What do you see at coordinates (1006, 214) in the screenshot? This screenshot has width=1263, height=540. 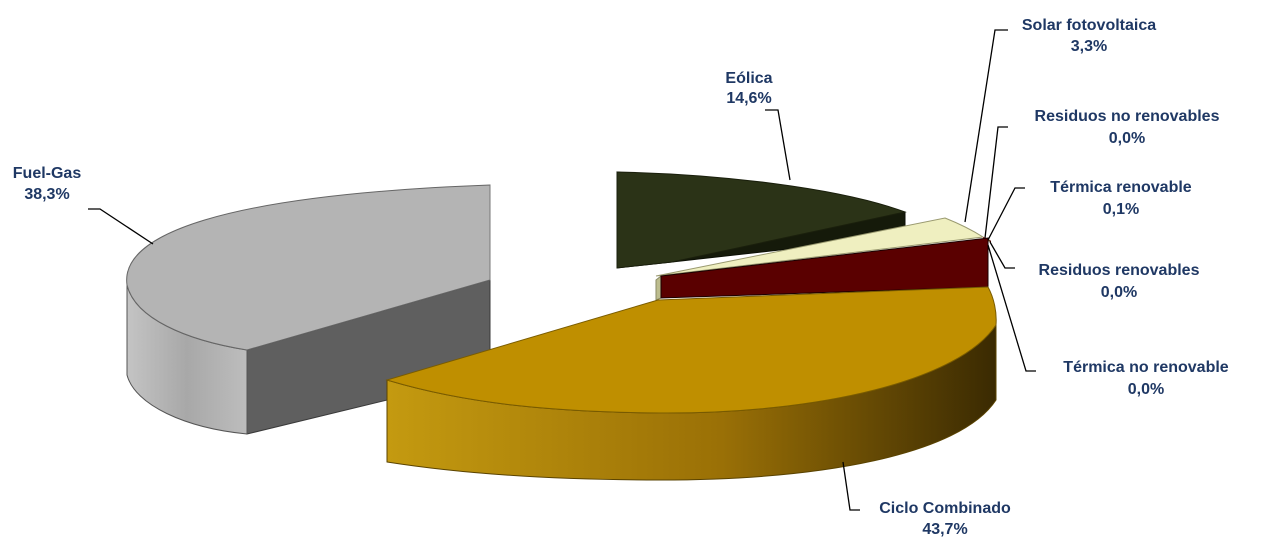 I see `leader-termica-renovable` at bounding box center [1006, 214].